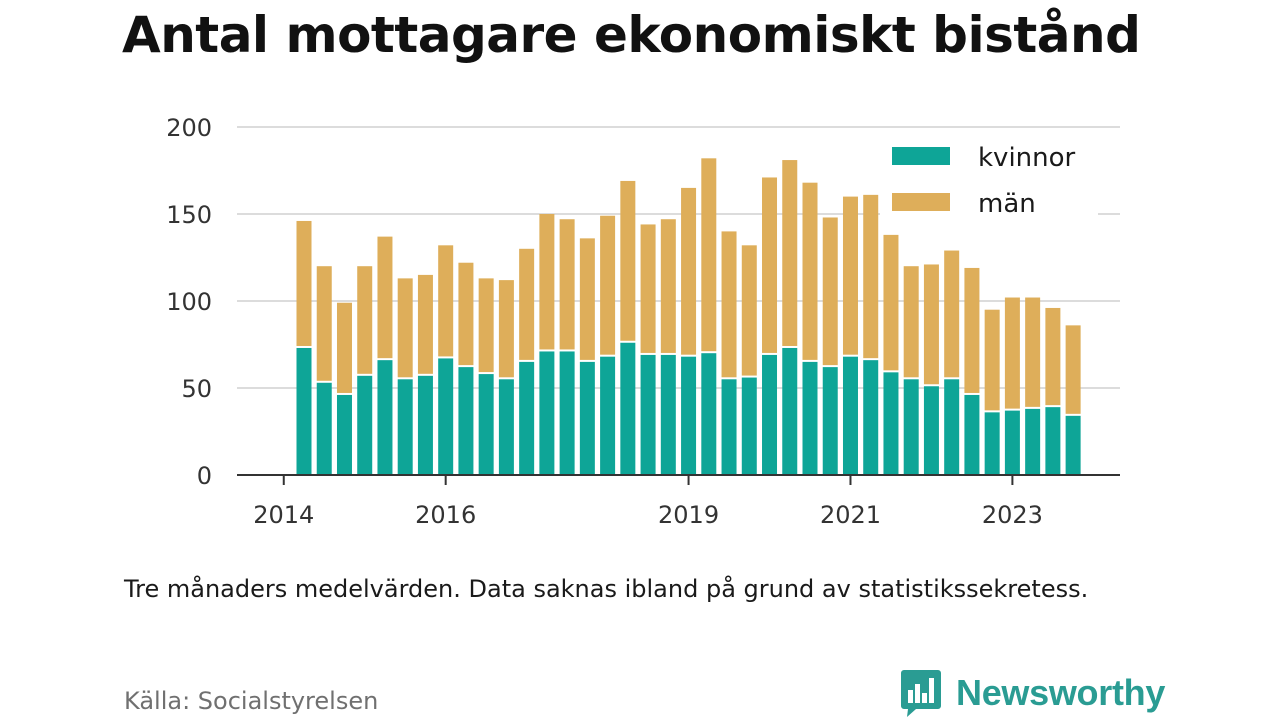 The image size is (1280, 720). What do you see at coordinates (631, 35) in the screenshot?
I see `chart-title: Antal mottagare ekonomiskt bistånd` at bounding box center [631, 35].